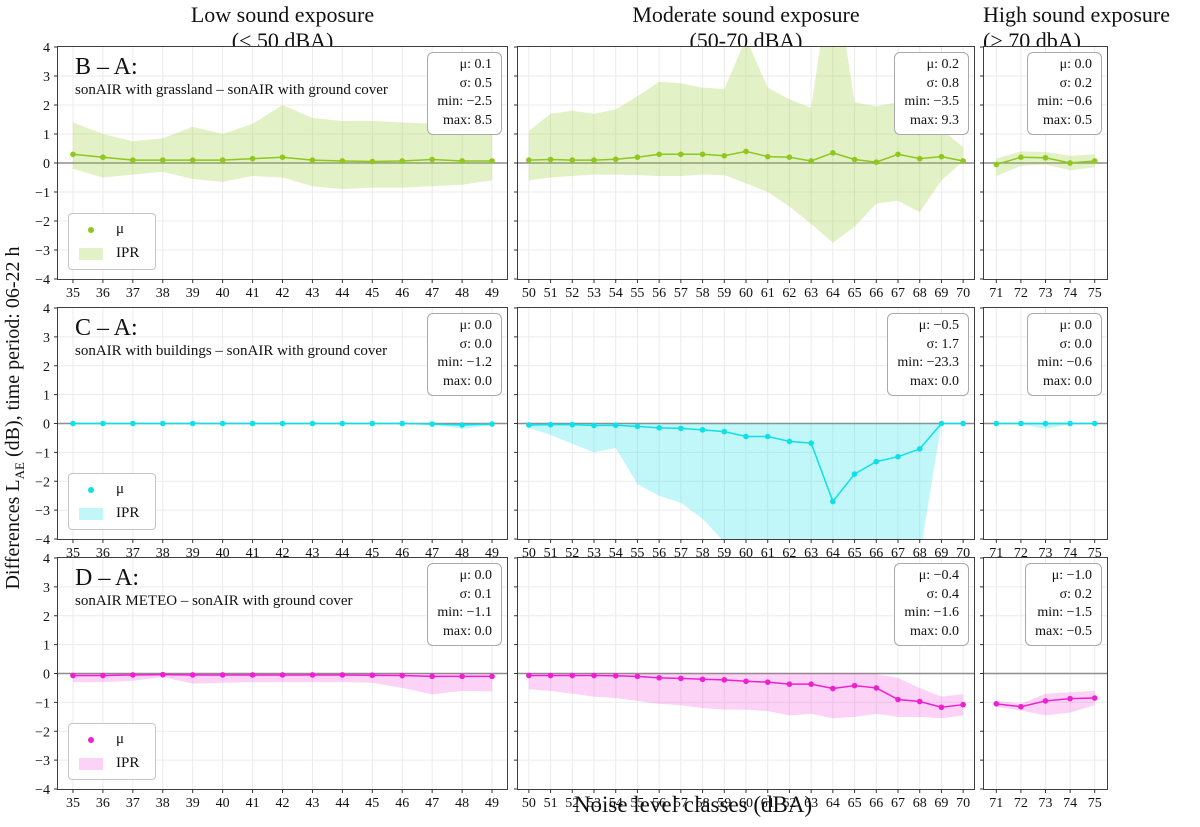 The image size is (1200, 827). I want to click on y-tick-label: −4, so click(42, 280).